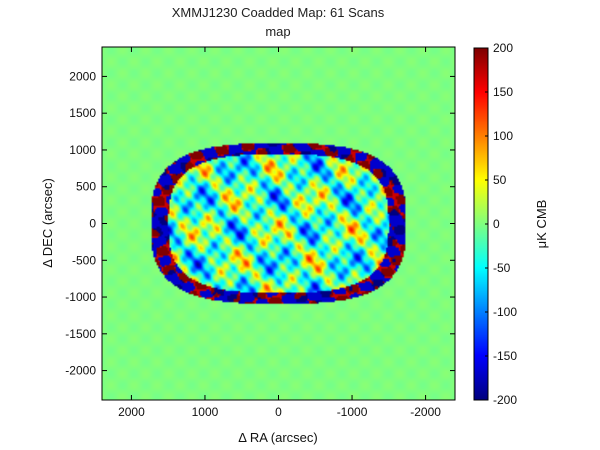 The height and width of the screenshot is (450, 600). I want to click on colorbar-tick-label: -150, so click(505, 356).